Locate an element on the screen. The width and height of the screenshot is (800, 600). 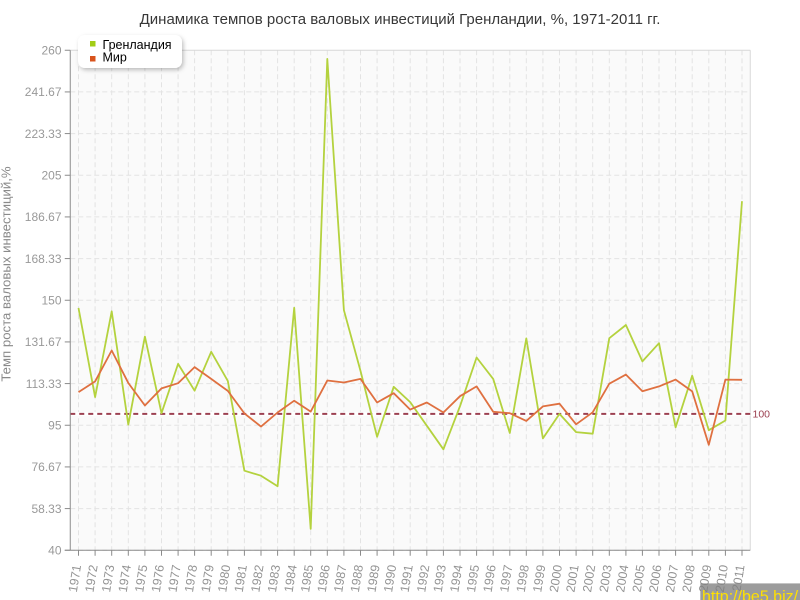
svg-text: http://be5.biz/ is located at coordinates (750, 594).